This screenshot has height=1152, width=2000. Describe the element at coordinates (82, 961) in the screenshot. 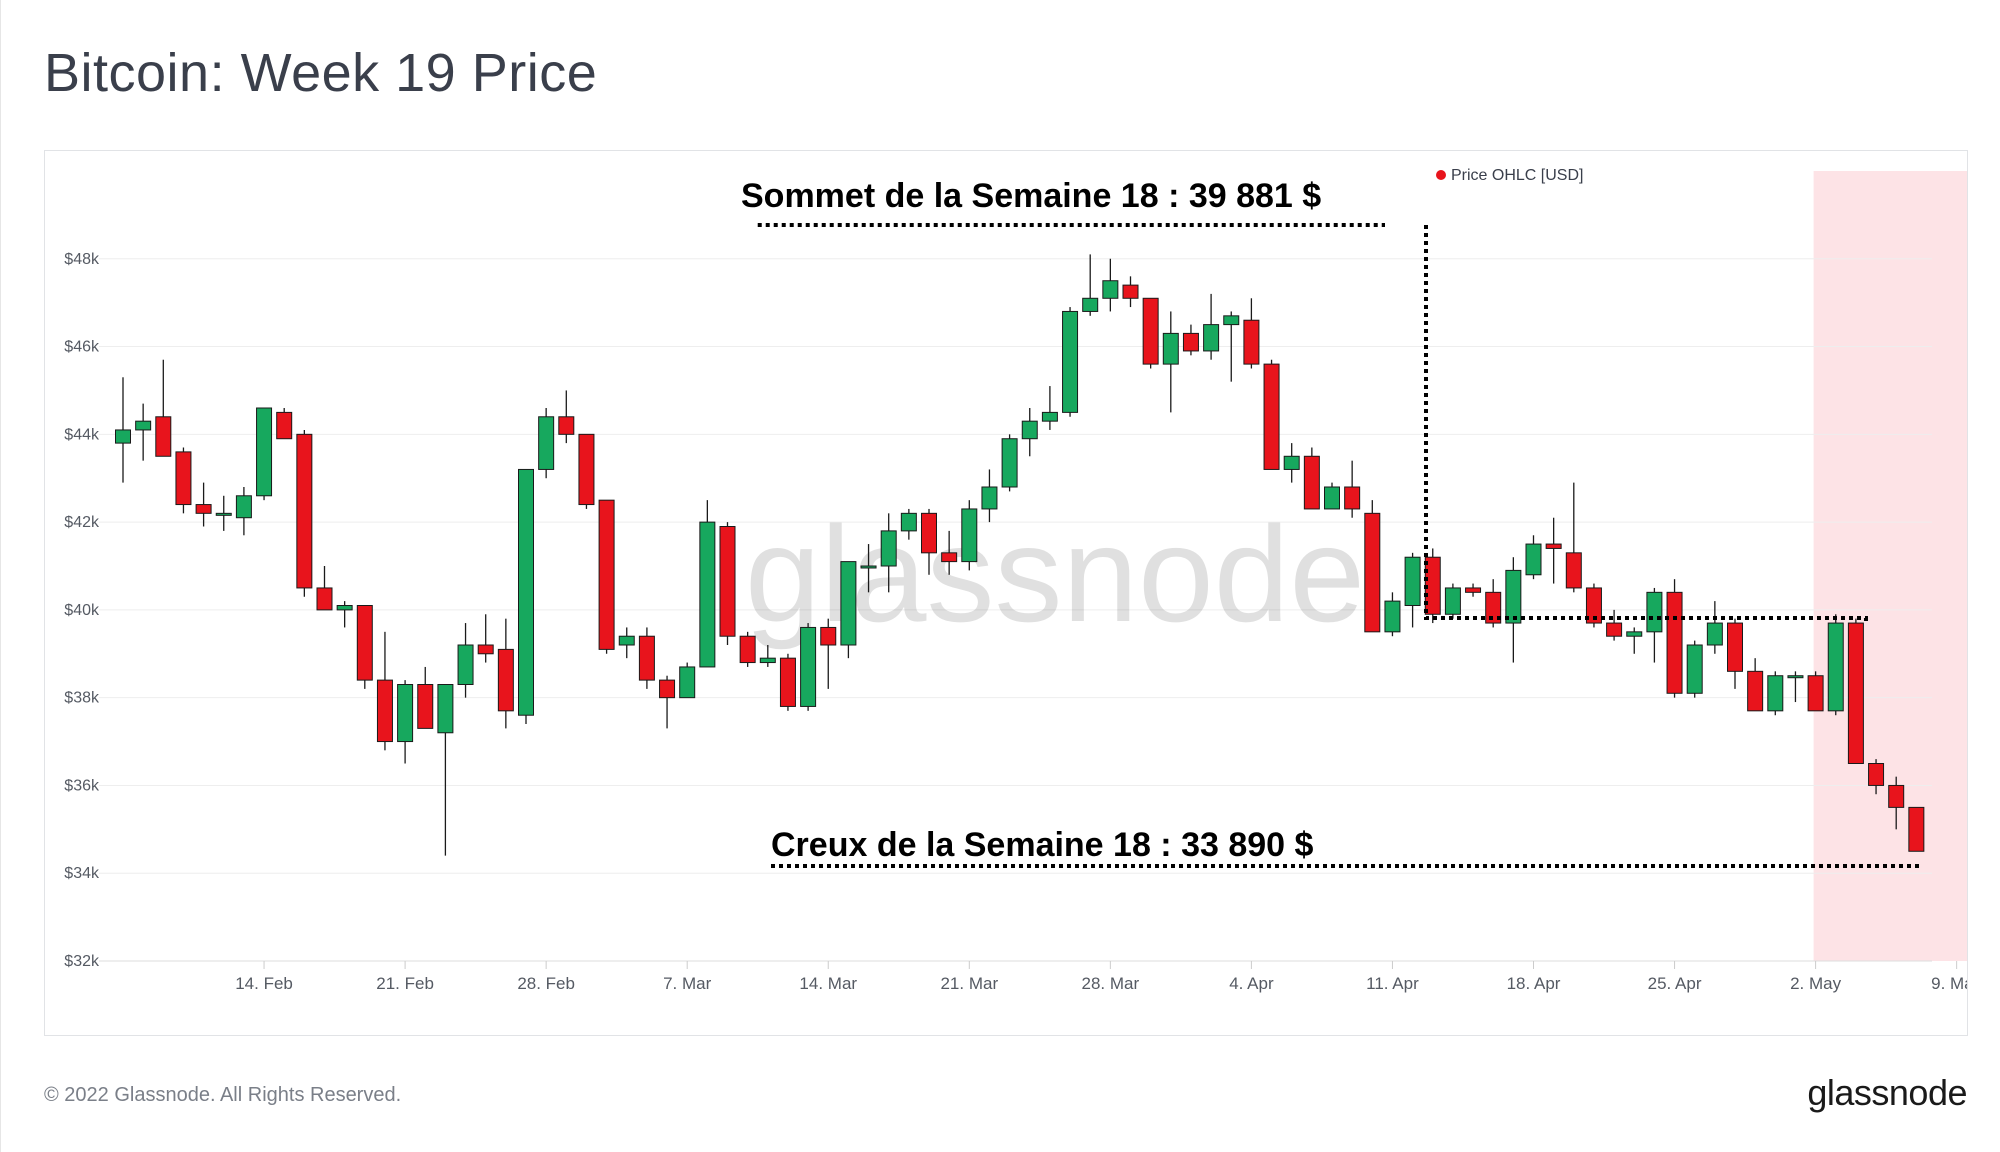

I see `y-tick-label: $32k` at that location.